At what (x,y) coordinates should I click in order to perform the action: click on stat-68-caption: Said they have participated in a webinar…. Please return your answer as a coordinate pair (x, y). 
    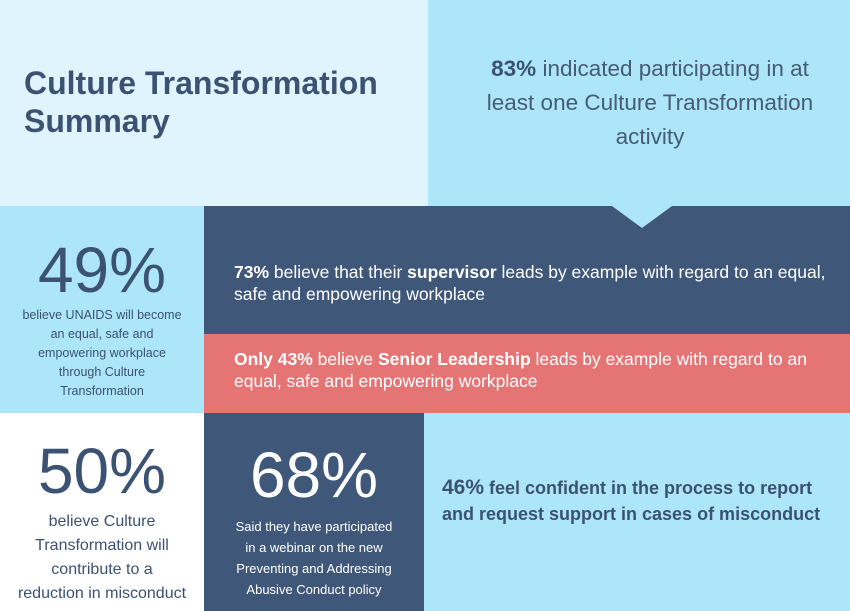
    Looking at the image, I should click on (314, 558).